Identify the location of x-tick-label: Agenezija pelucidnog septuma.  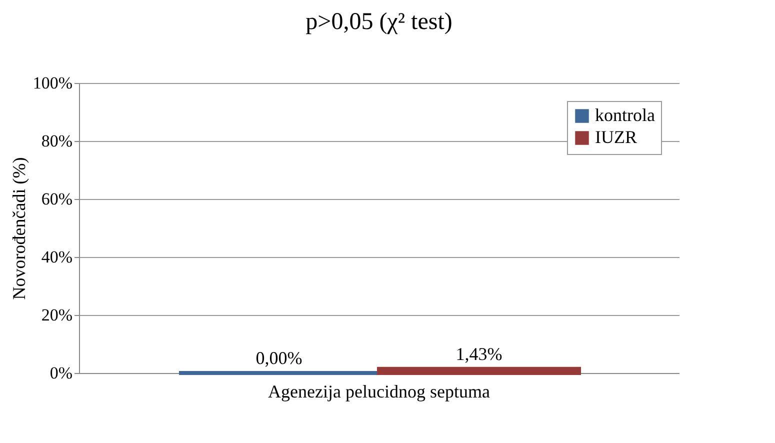
(379, 392).